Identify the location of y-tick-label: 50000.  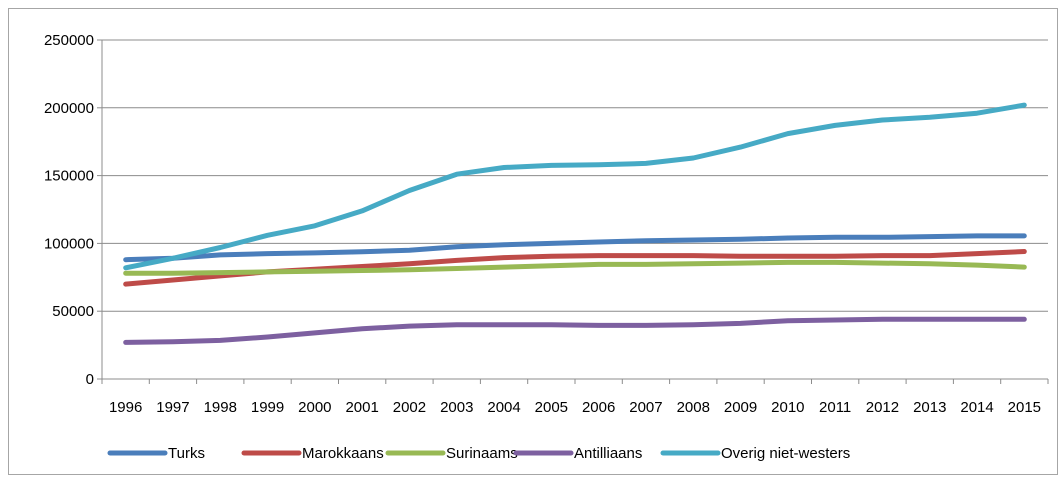
(73, 311).